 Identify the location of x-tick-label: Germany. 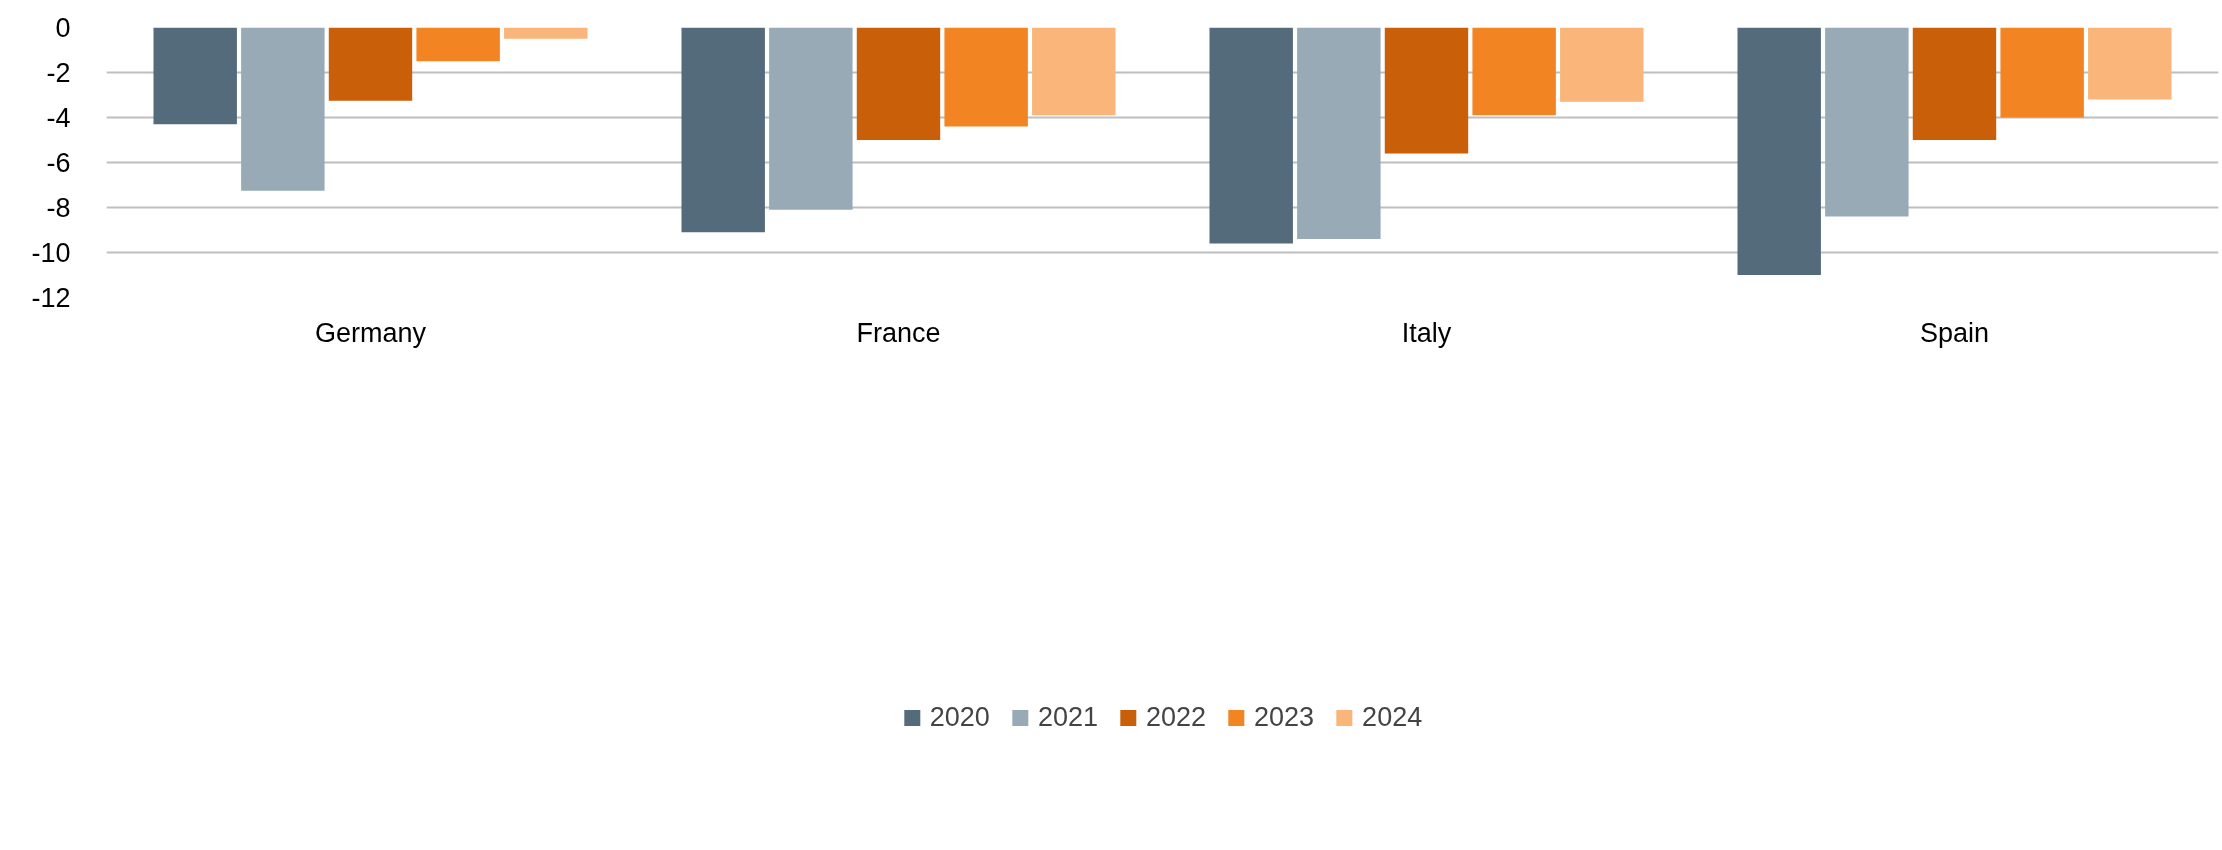
(370, 332).